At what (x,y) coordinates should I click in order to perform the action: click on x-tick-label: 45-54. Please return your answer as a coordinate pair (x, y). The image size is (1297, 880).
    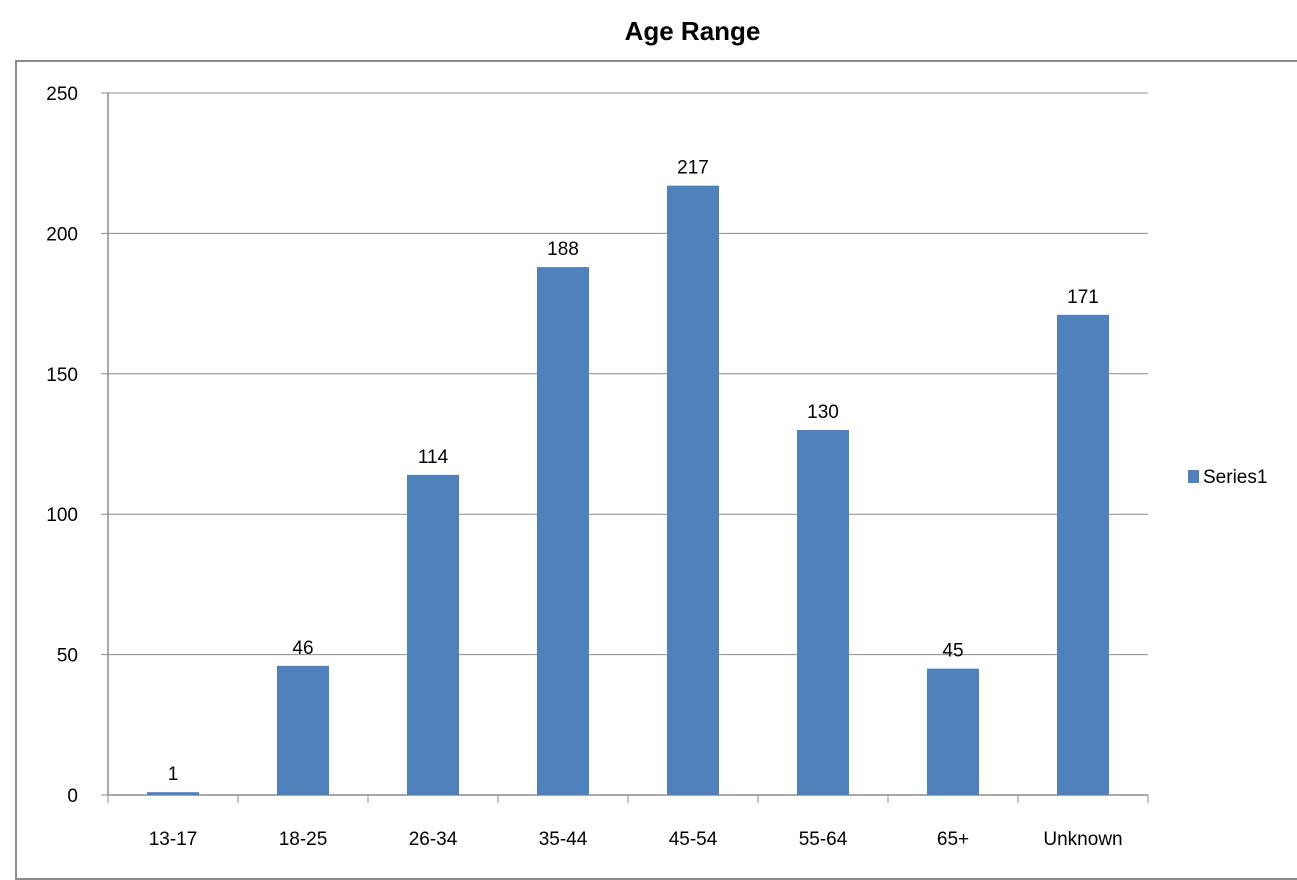
    Looking at the image, I should click on (693, 839).